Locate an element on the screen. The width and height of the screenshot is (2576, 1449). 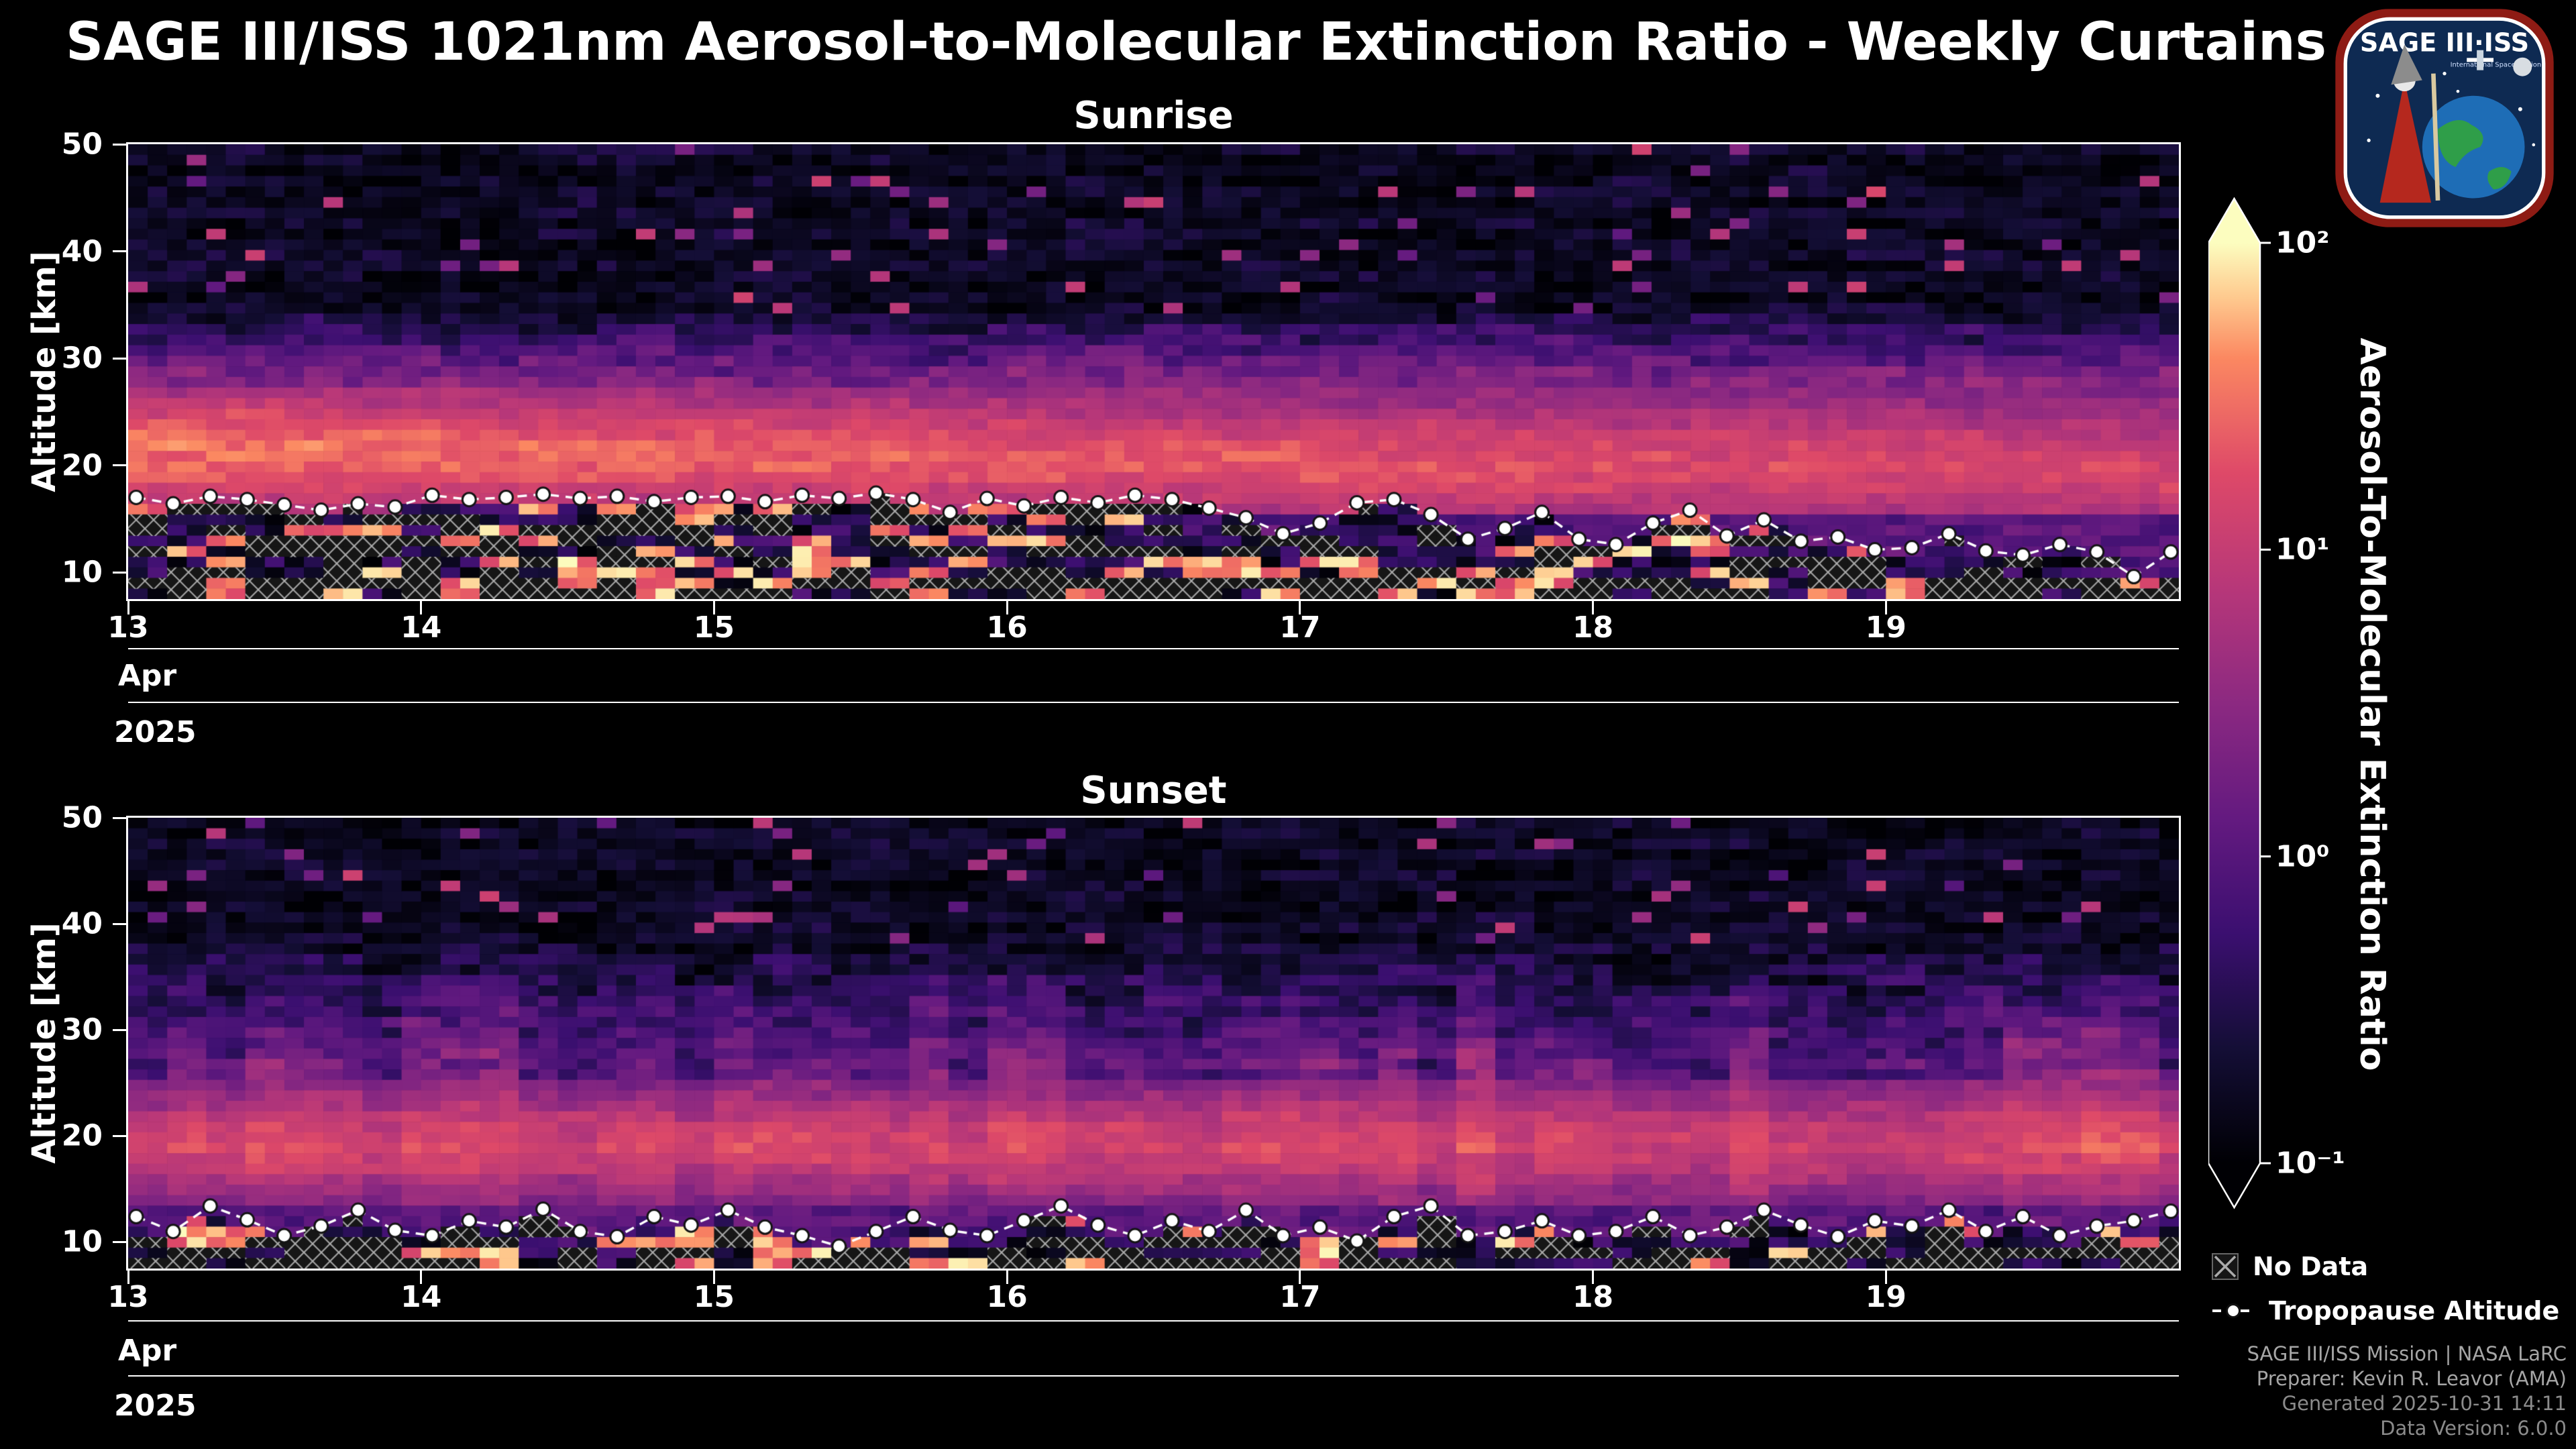
year-label-sunset: 2025 is located at coordinates (155, 1406).